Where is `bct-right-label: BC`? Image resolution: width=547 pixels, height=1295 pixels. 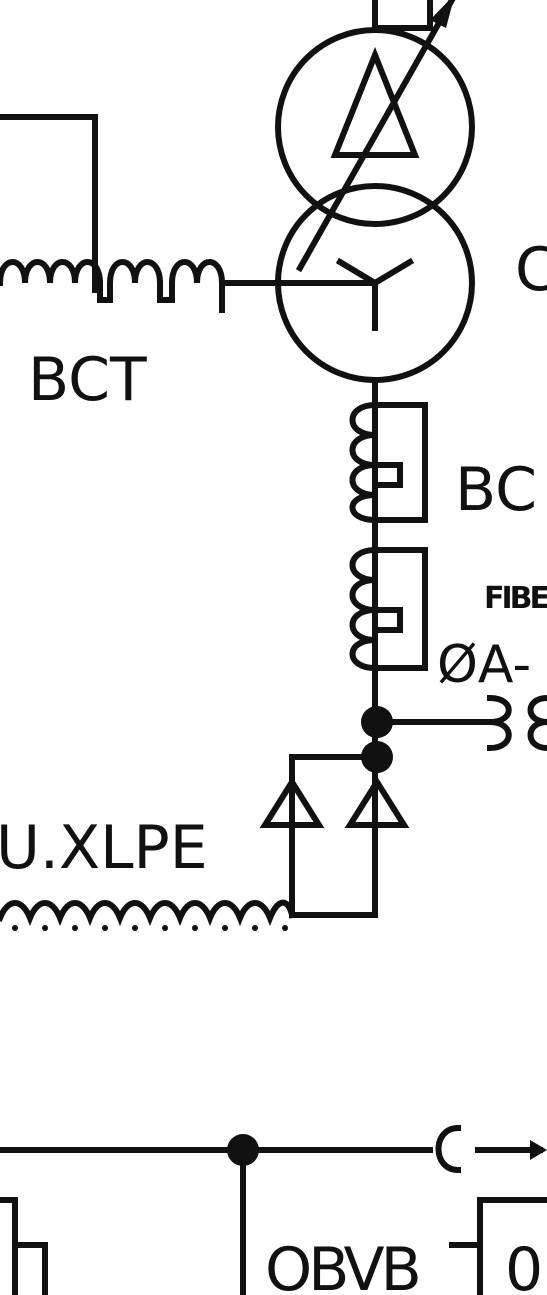 bct-right-label: BC is located at coordinates (496, 490).